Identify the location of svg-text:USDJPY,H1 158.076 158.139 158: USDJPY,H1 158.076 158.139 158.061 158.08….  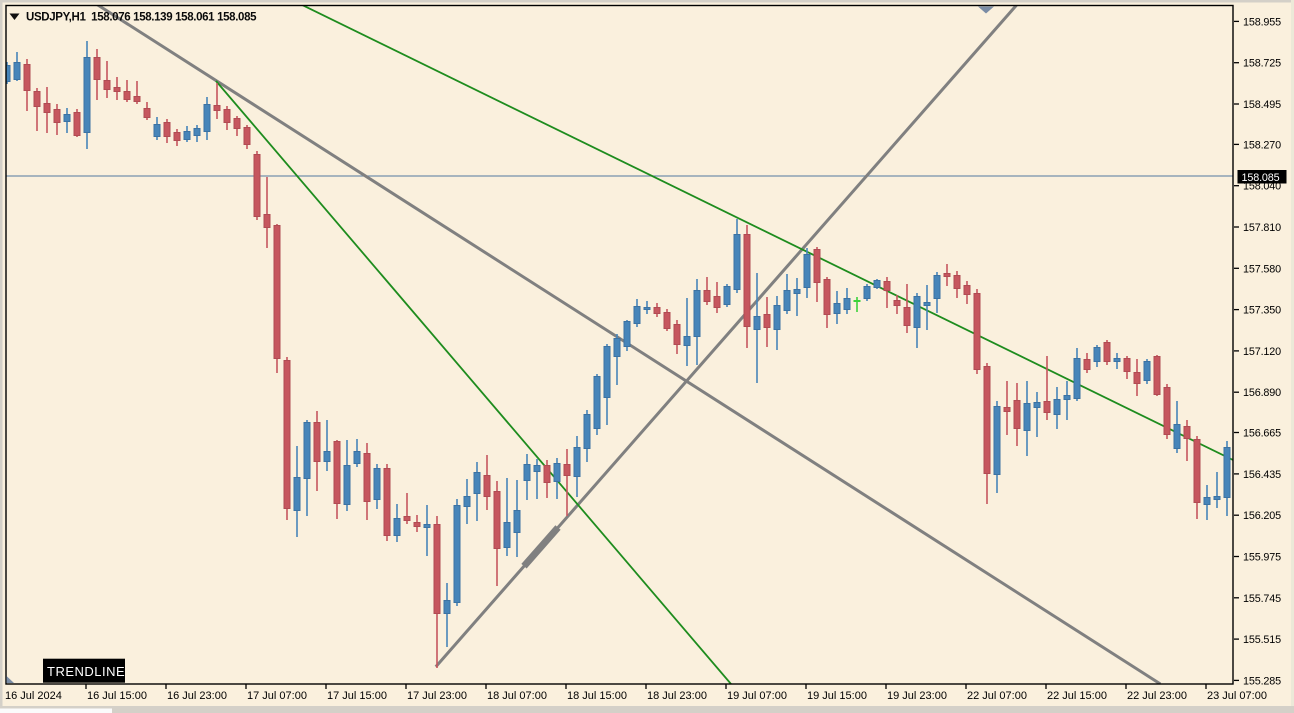
(141, 18).